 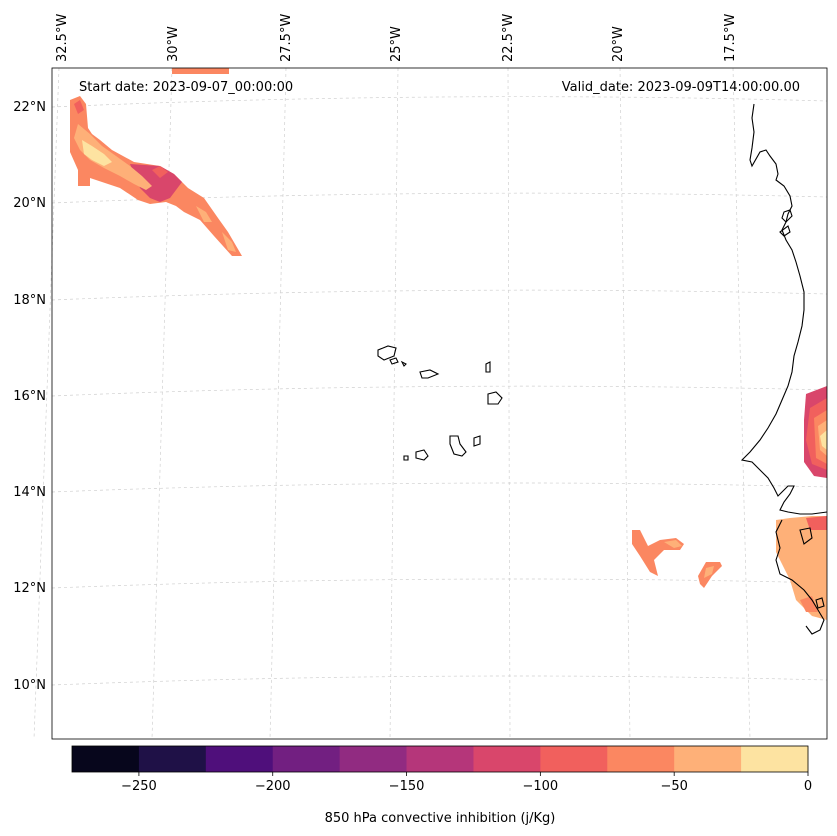 I want to click on island-santo-antao, so click(x=387, y=353).